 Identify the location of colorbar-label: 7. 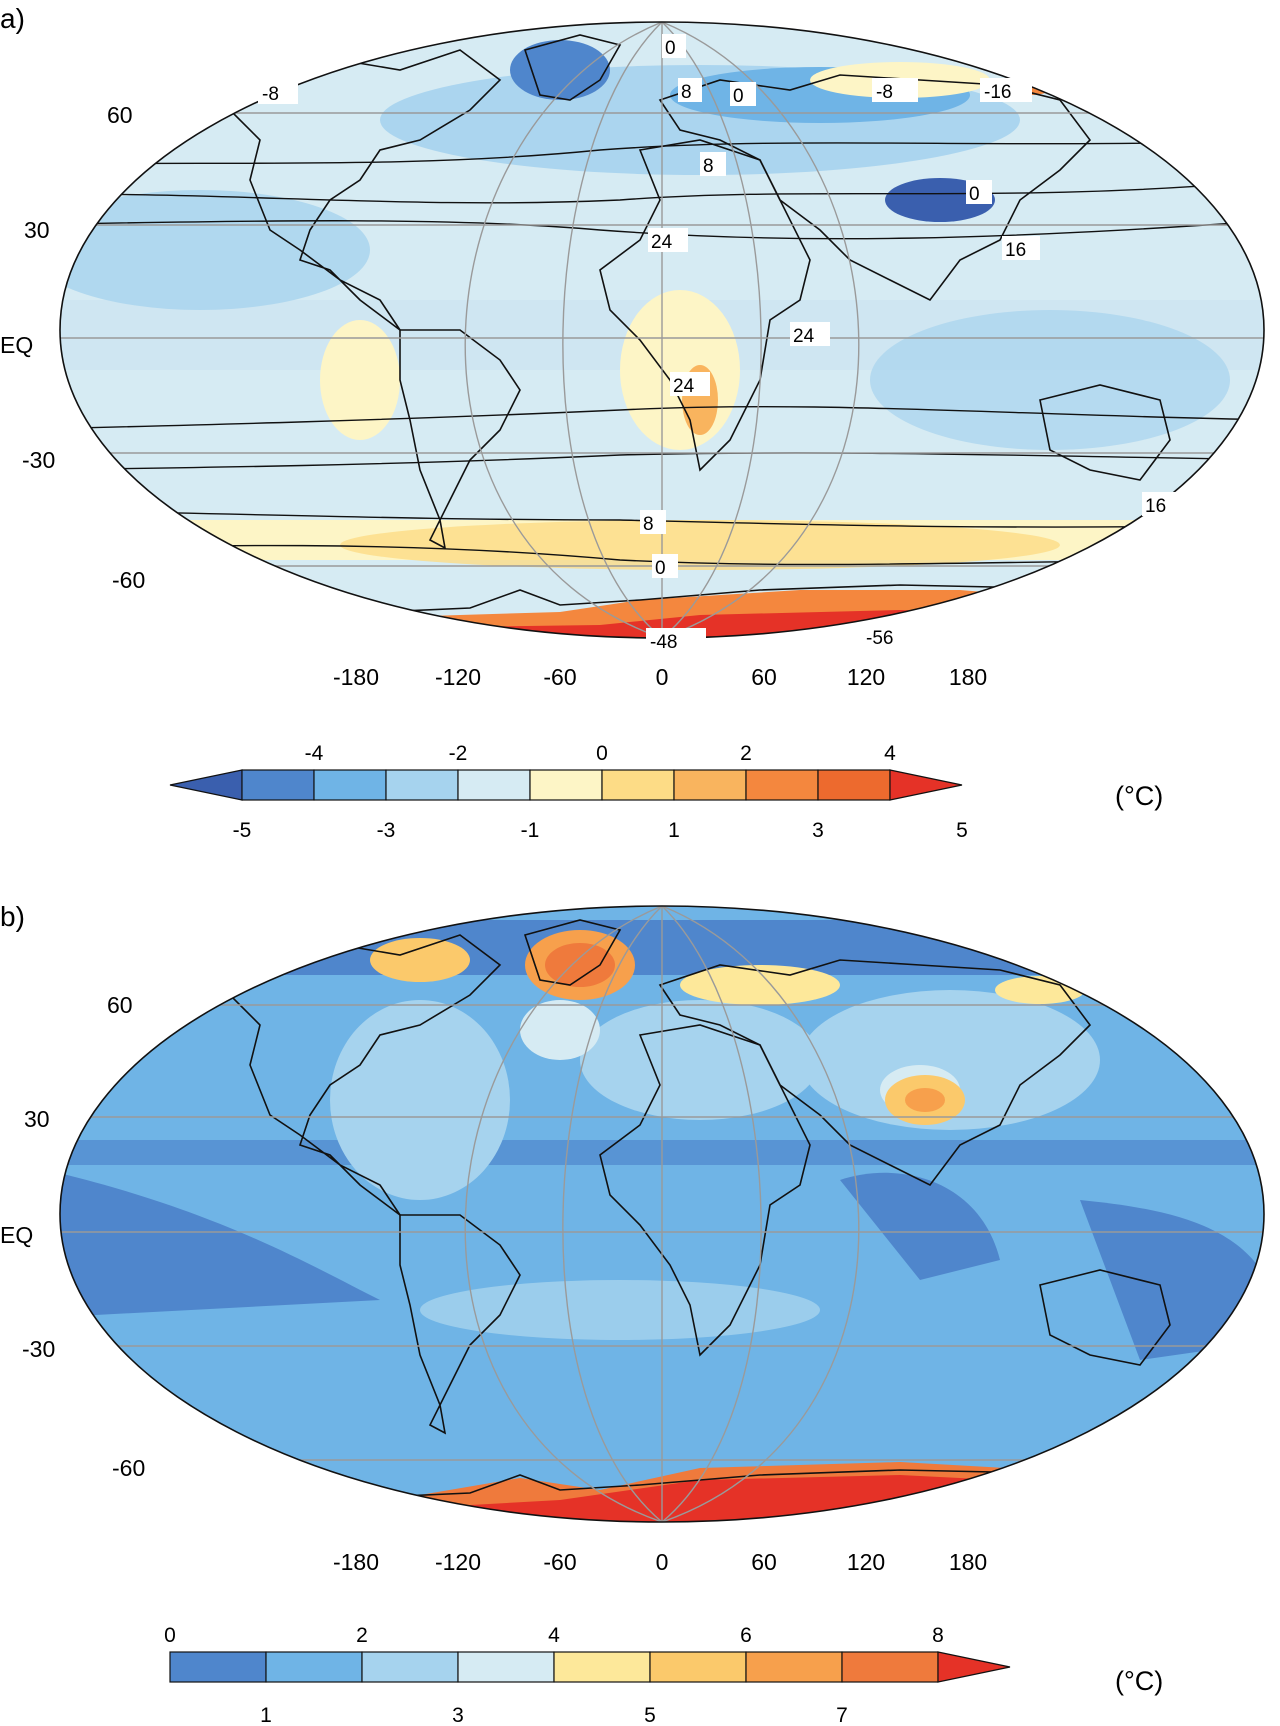
(842, 1715).